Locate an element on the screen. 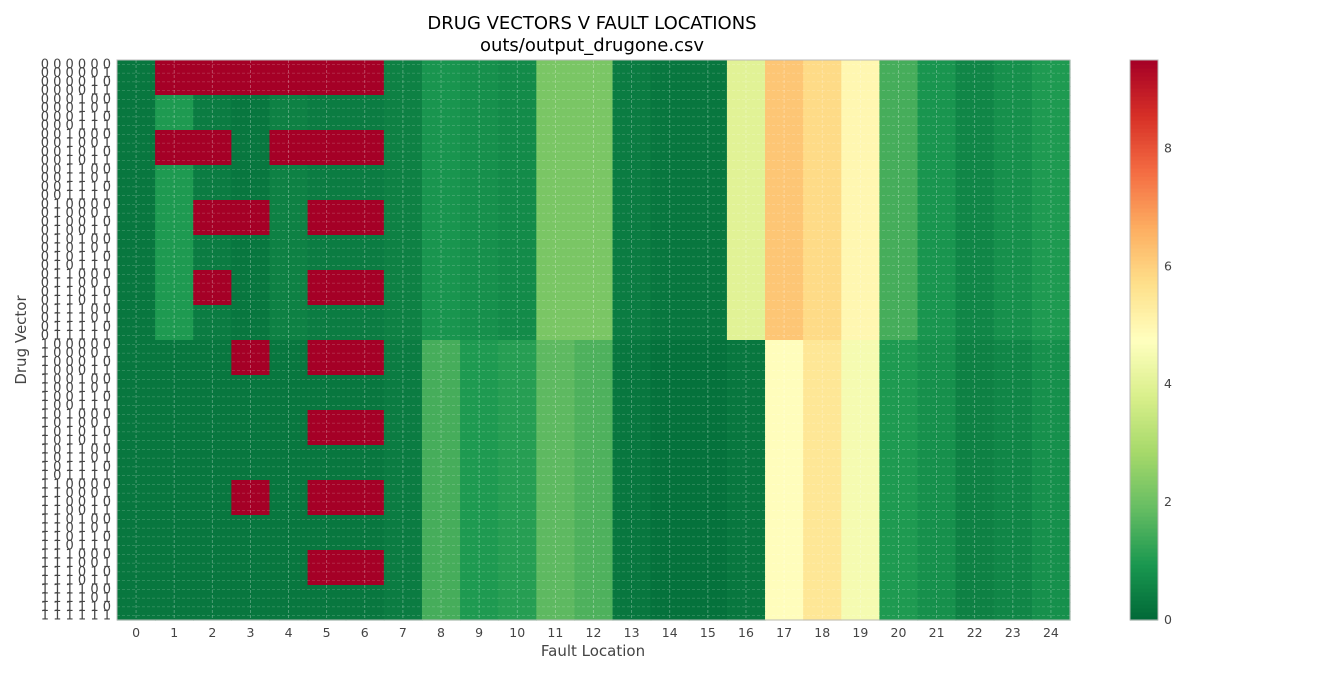 This screenshot has width=1323, height=674. y-tick-label: 1 1 1 0 0 1 is located at coordinates (76, 563).